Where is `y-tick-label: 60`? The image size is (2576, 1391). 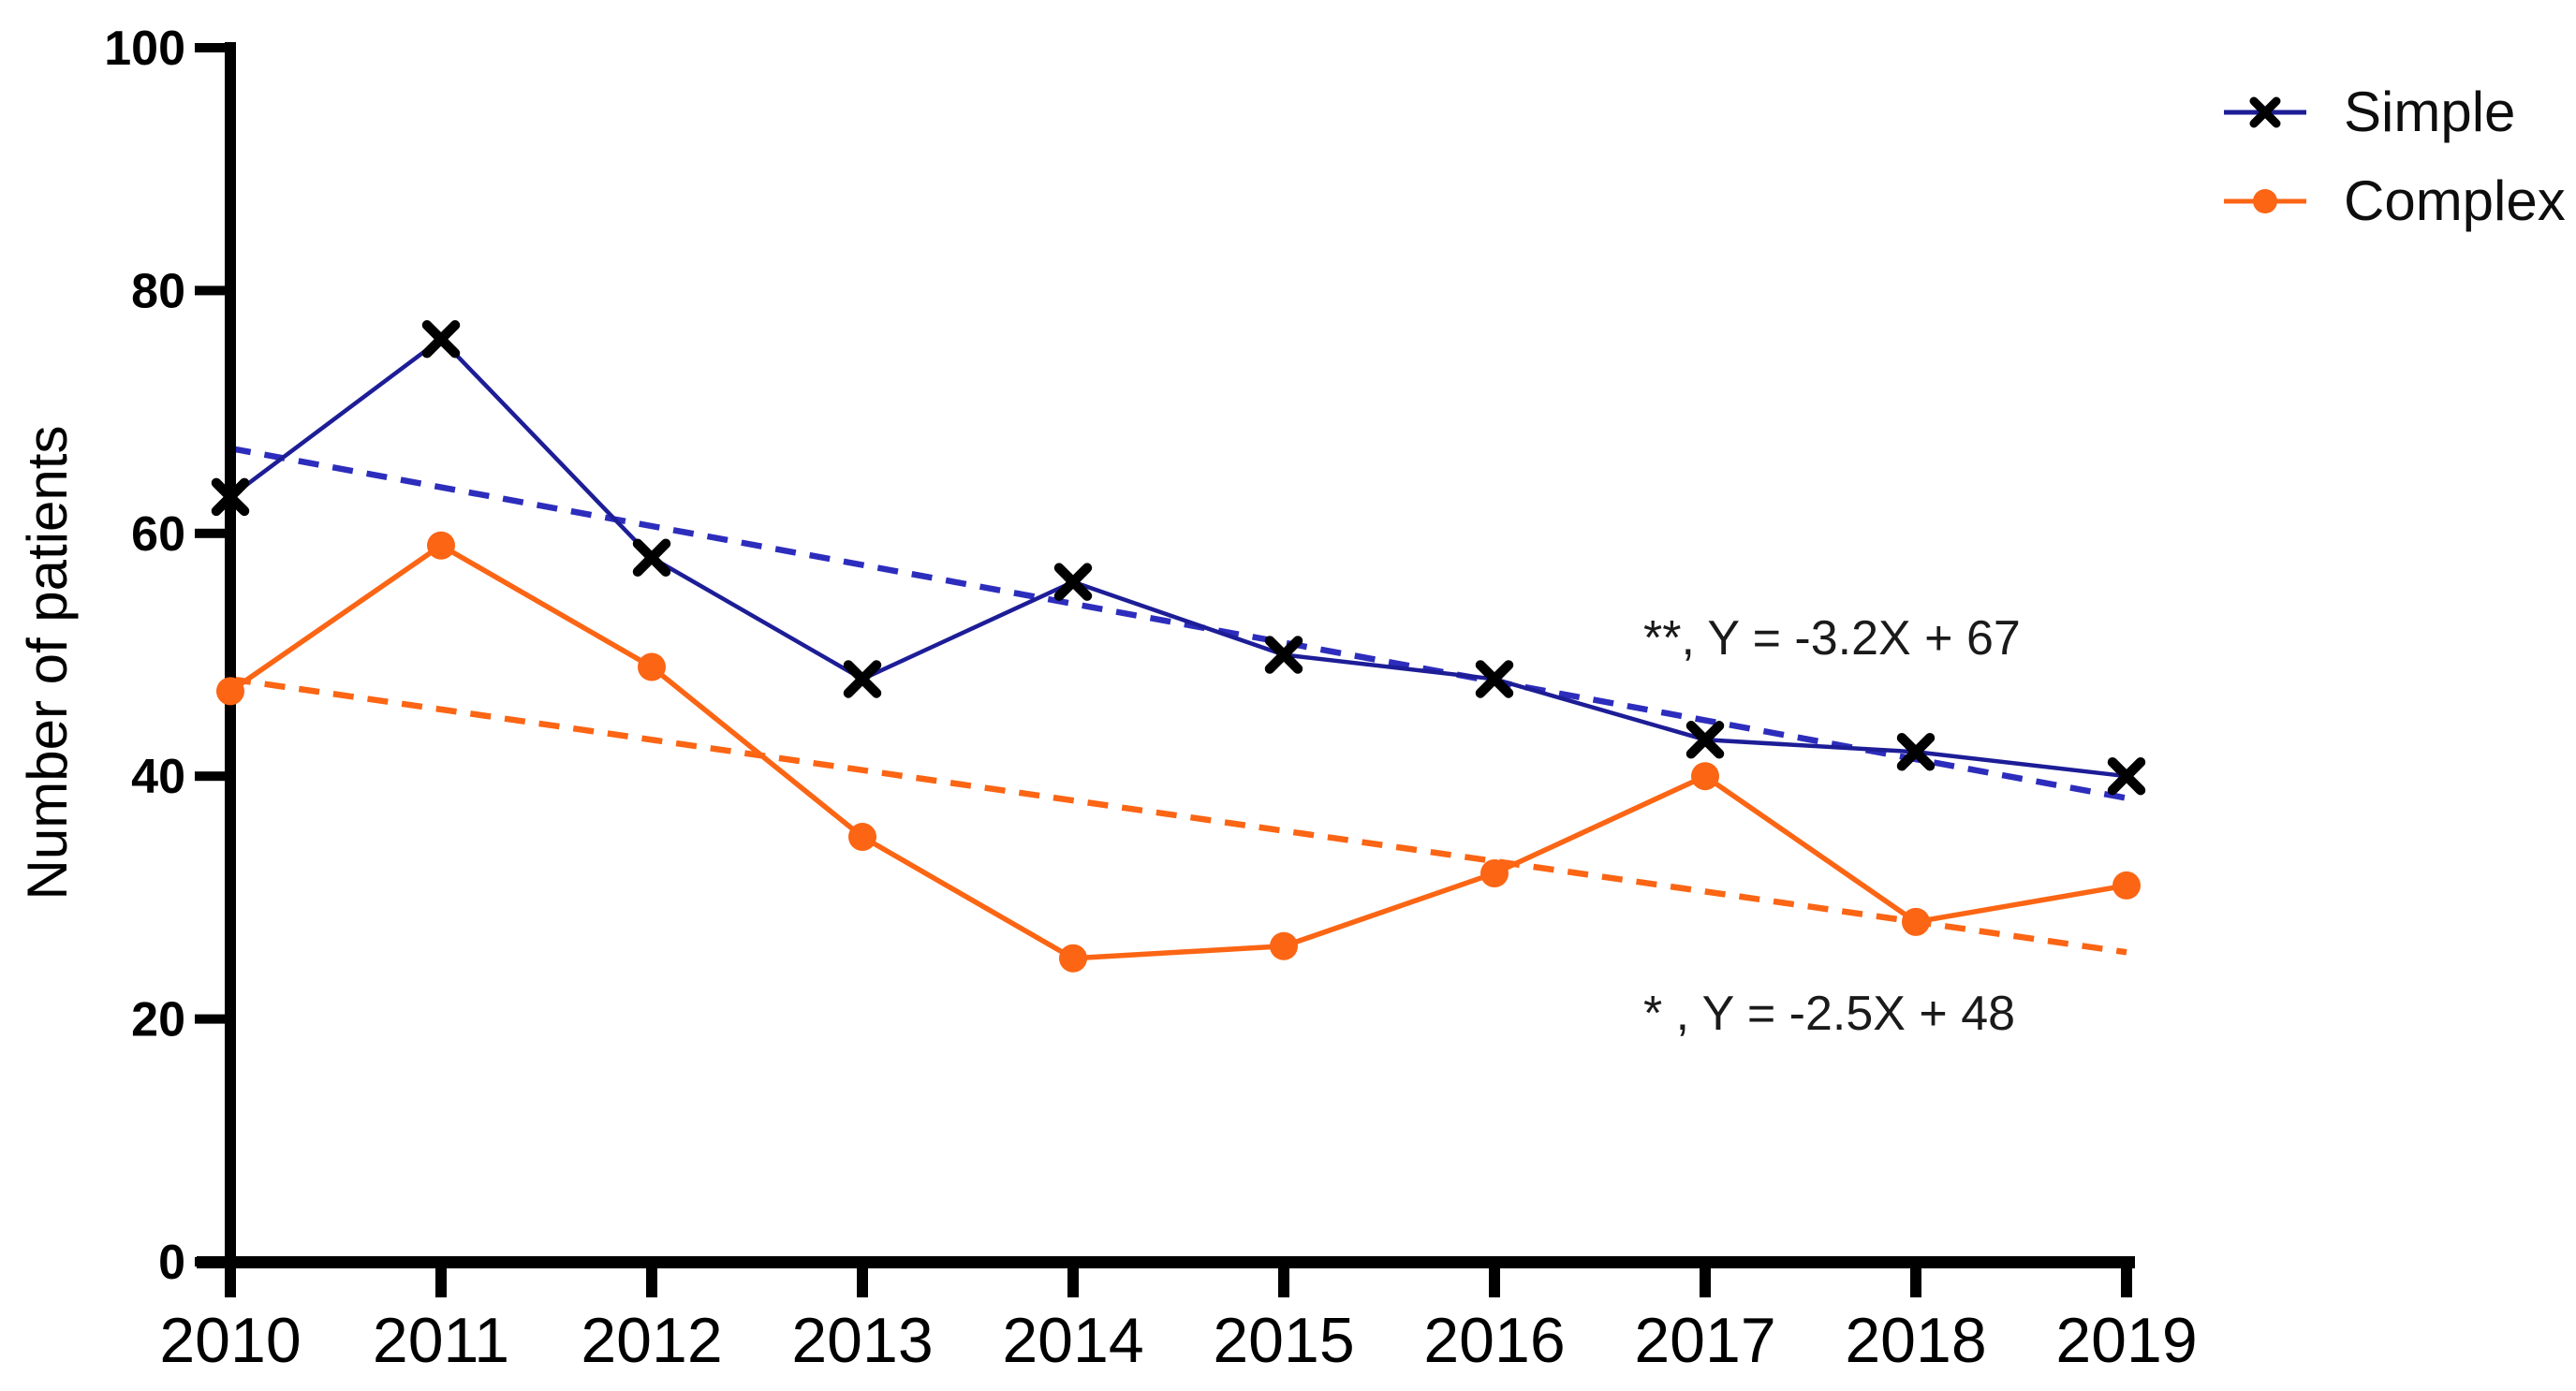
y-tick-label: 60 is located at coordinates (158, 534).